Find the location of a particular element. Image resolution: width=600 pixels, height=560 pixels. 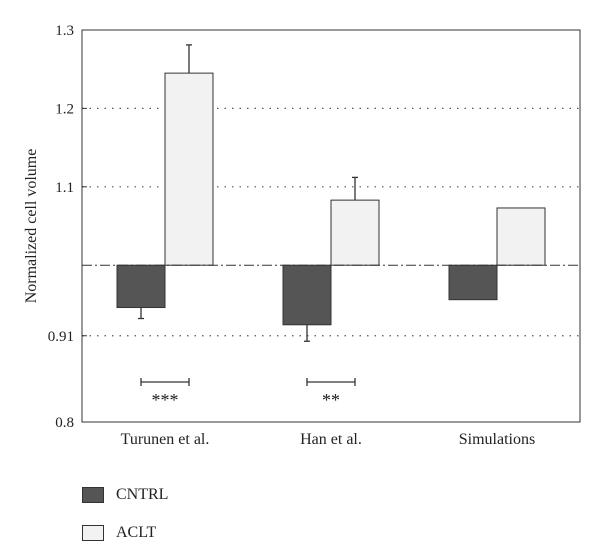

x-axis-categories: Turunen et al. Han et al. Simulations is located at coordinates (328, 439).